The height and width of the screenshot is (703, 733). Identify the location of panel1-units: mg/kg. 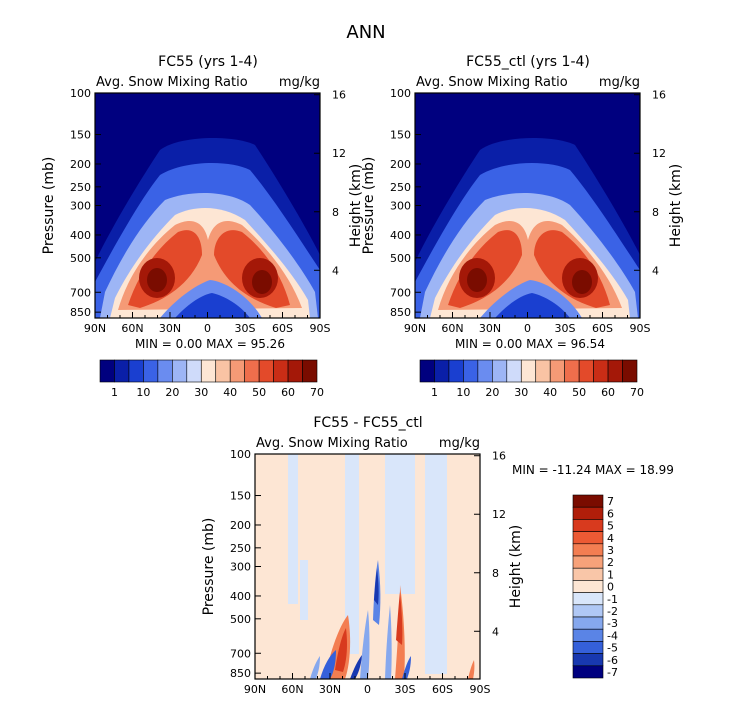
(299, 82).